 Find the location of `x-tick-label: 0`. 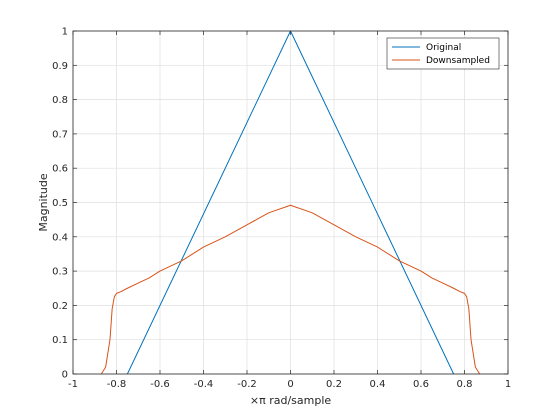

x-tick-label: 0 is located at coordinates (290, 384).